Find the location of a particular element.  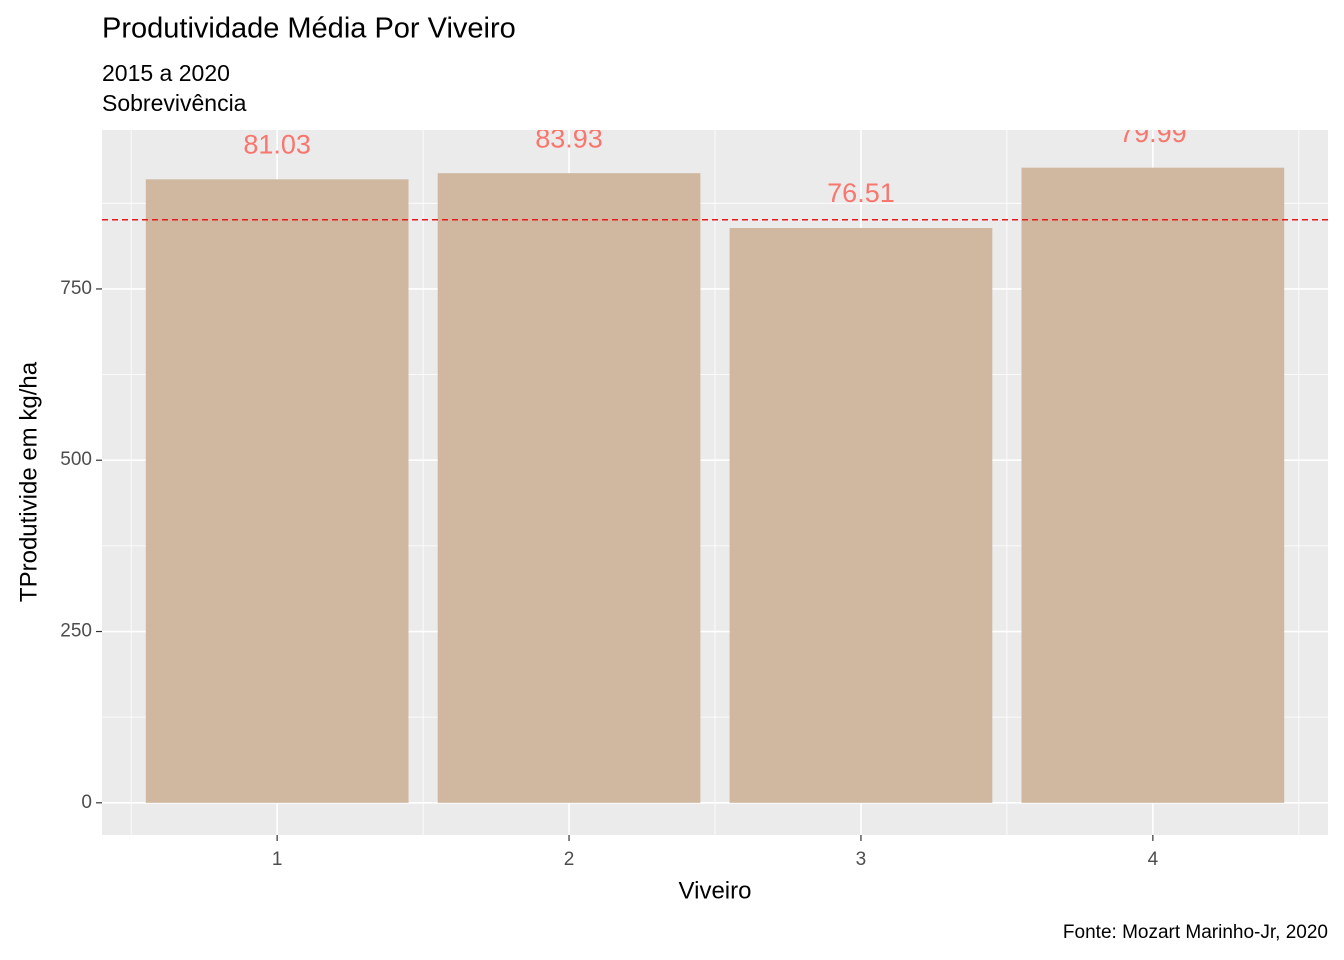

x-tick-label: 2 is located at coordinates (569, 859).